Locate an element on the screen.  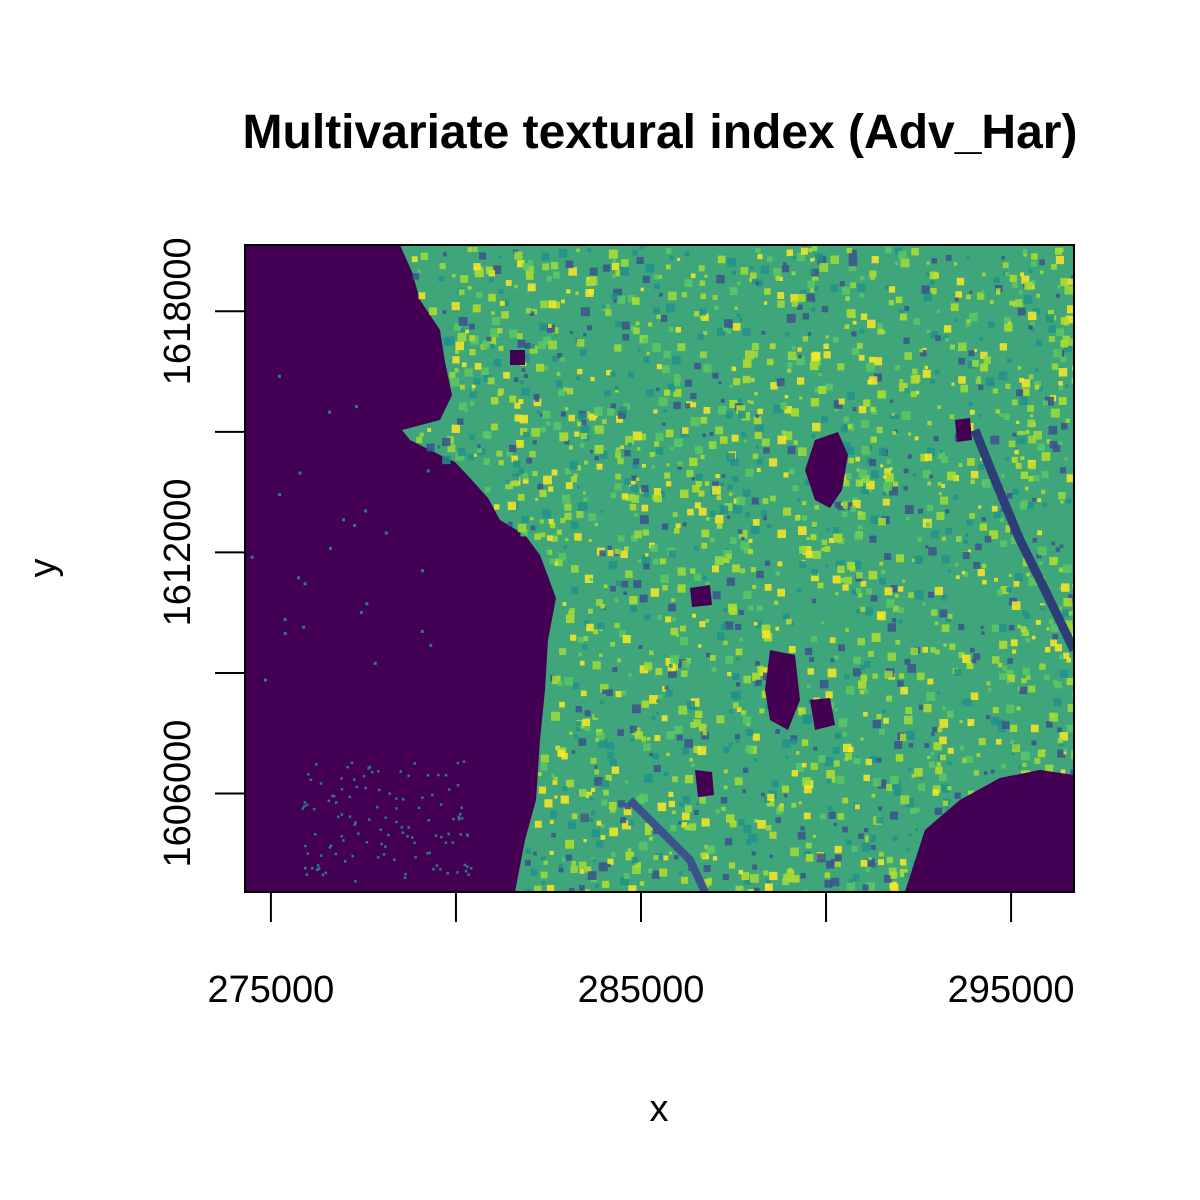
x-tick-label: 275000 is located at coordinates (271, 990).